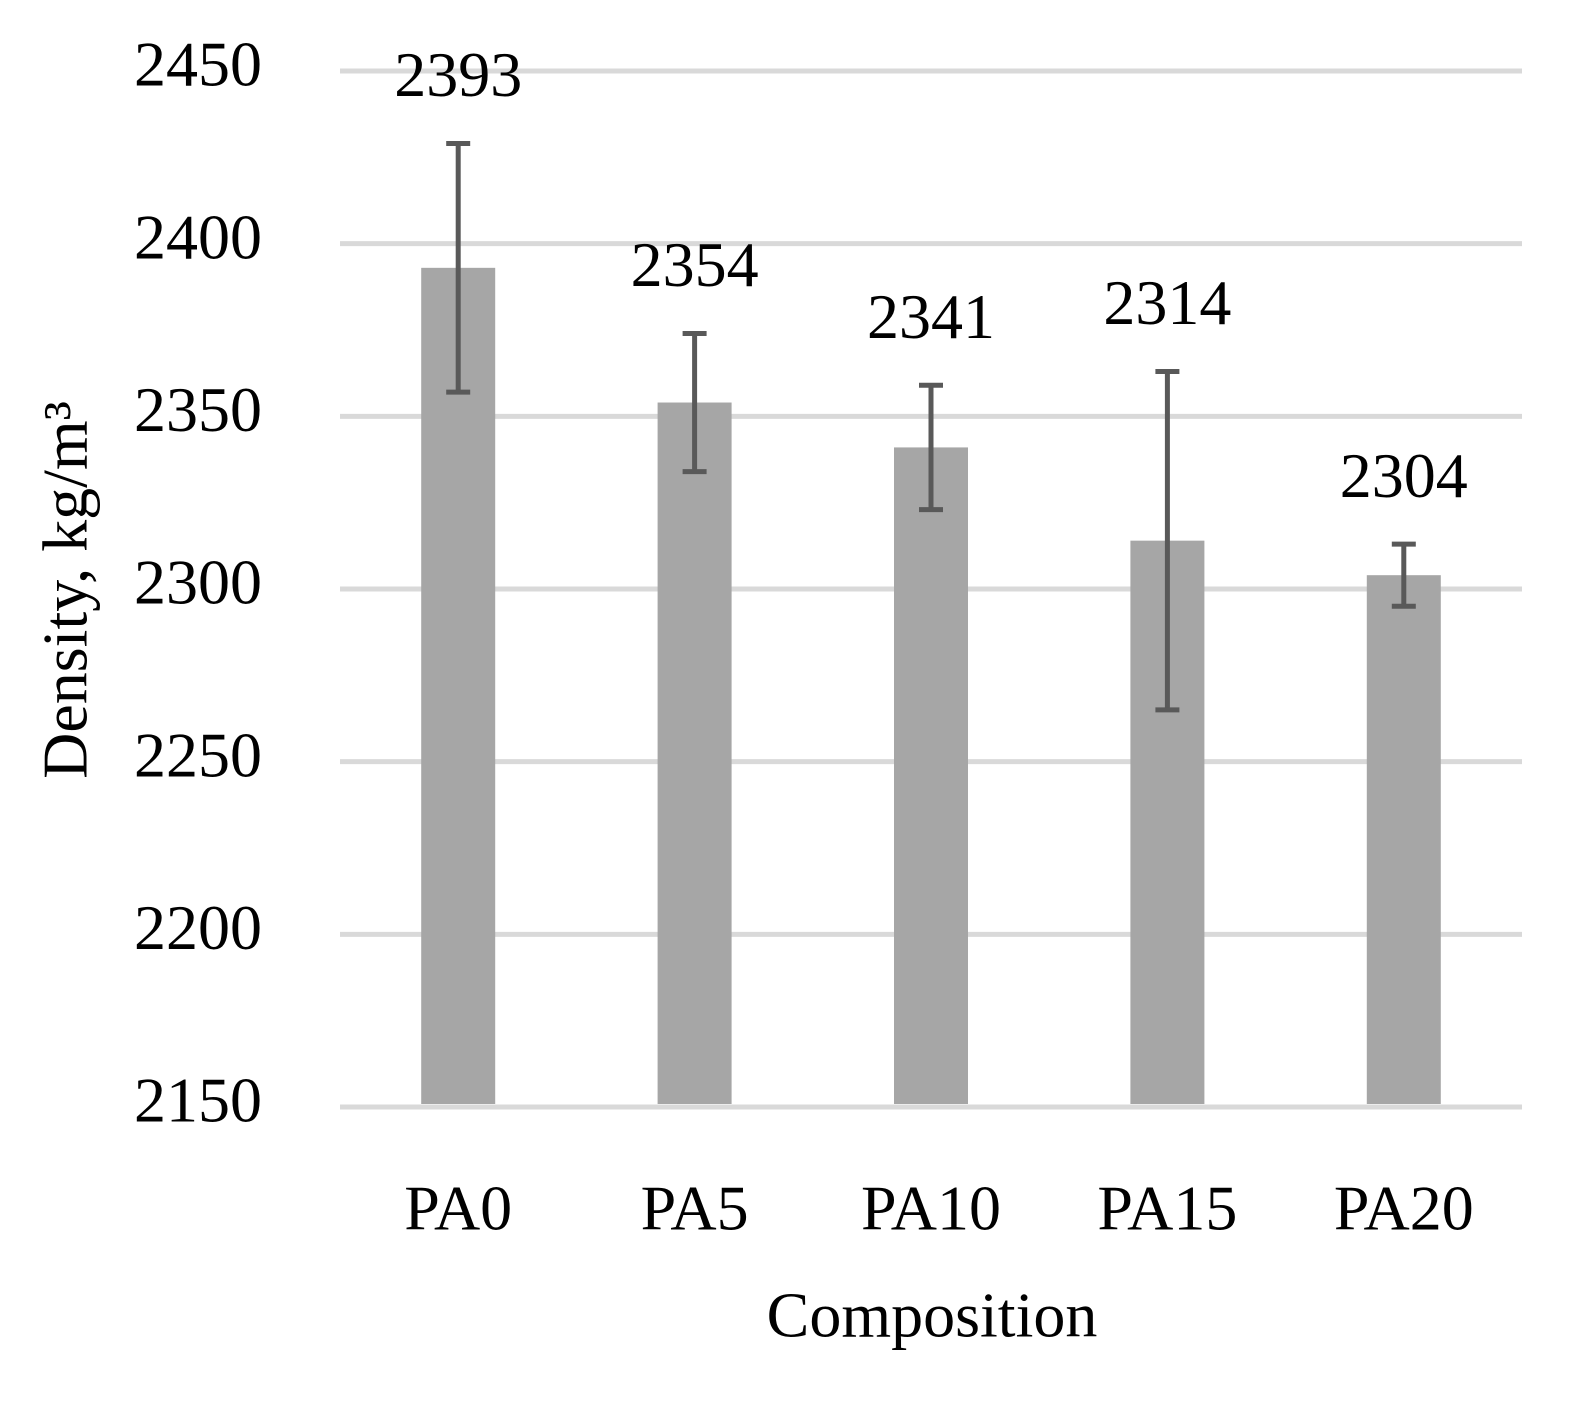  Describe the element at coordinates (198, 927) in the screenshot. I see `y-tick-label: 2200` at that location.